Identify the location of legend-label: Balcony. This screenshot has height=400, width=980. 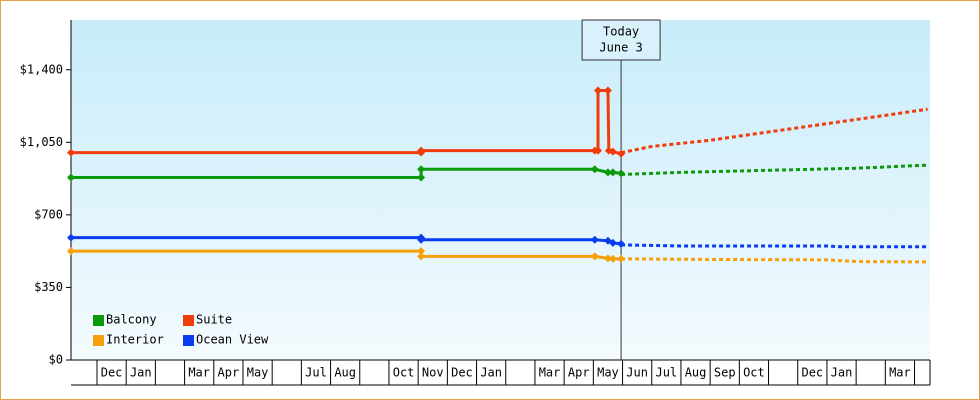
(131, 320).